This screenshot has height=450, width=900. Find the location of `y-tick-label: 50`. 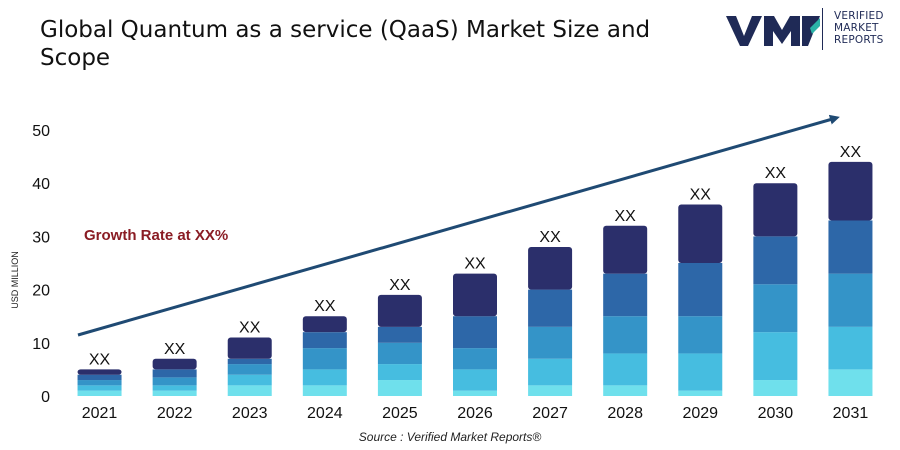

y-tick-label: 50 is located at coordinates (41, 131).